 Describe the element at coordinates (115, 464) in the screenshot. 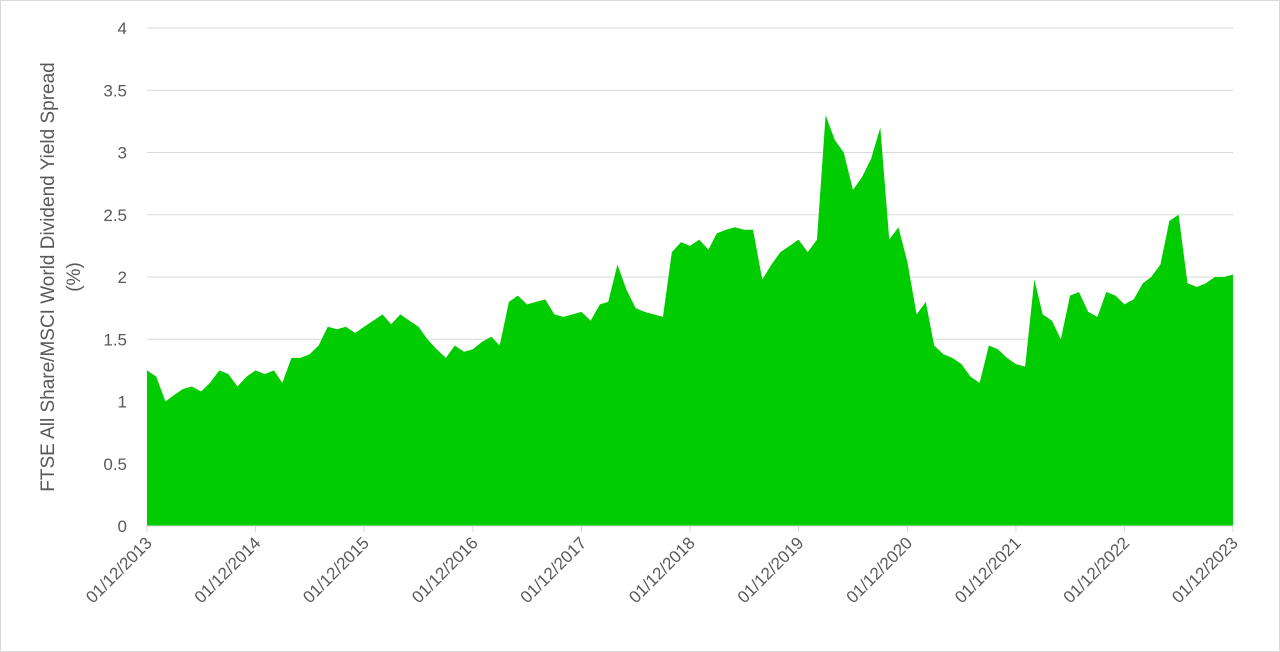

I see `y-tick-label: 0.5` at that location.